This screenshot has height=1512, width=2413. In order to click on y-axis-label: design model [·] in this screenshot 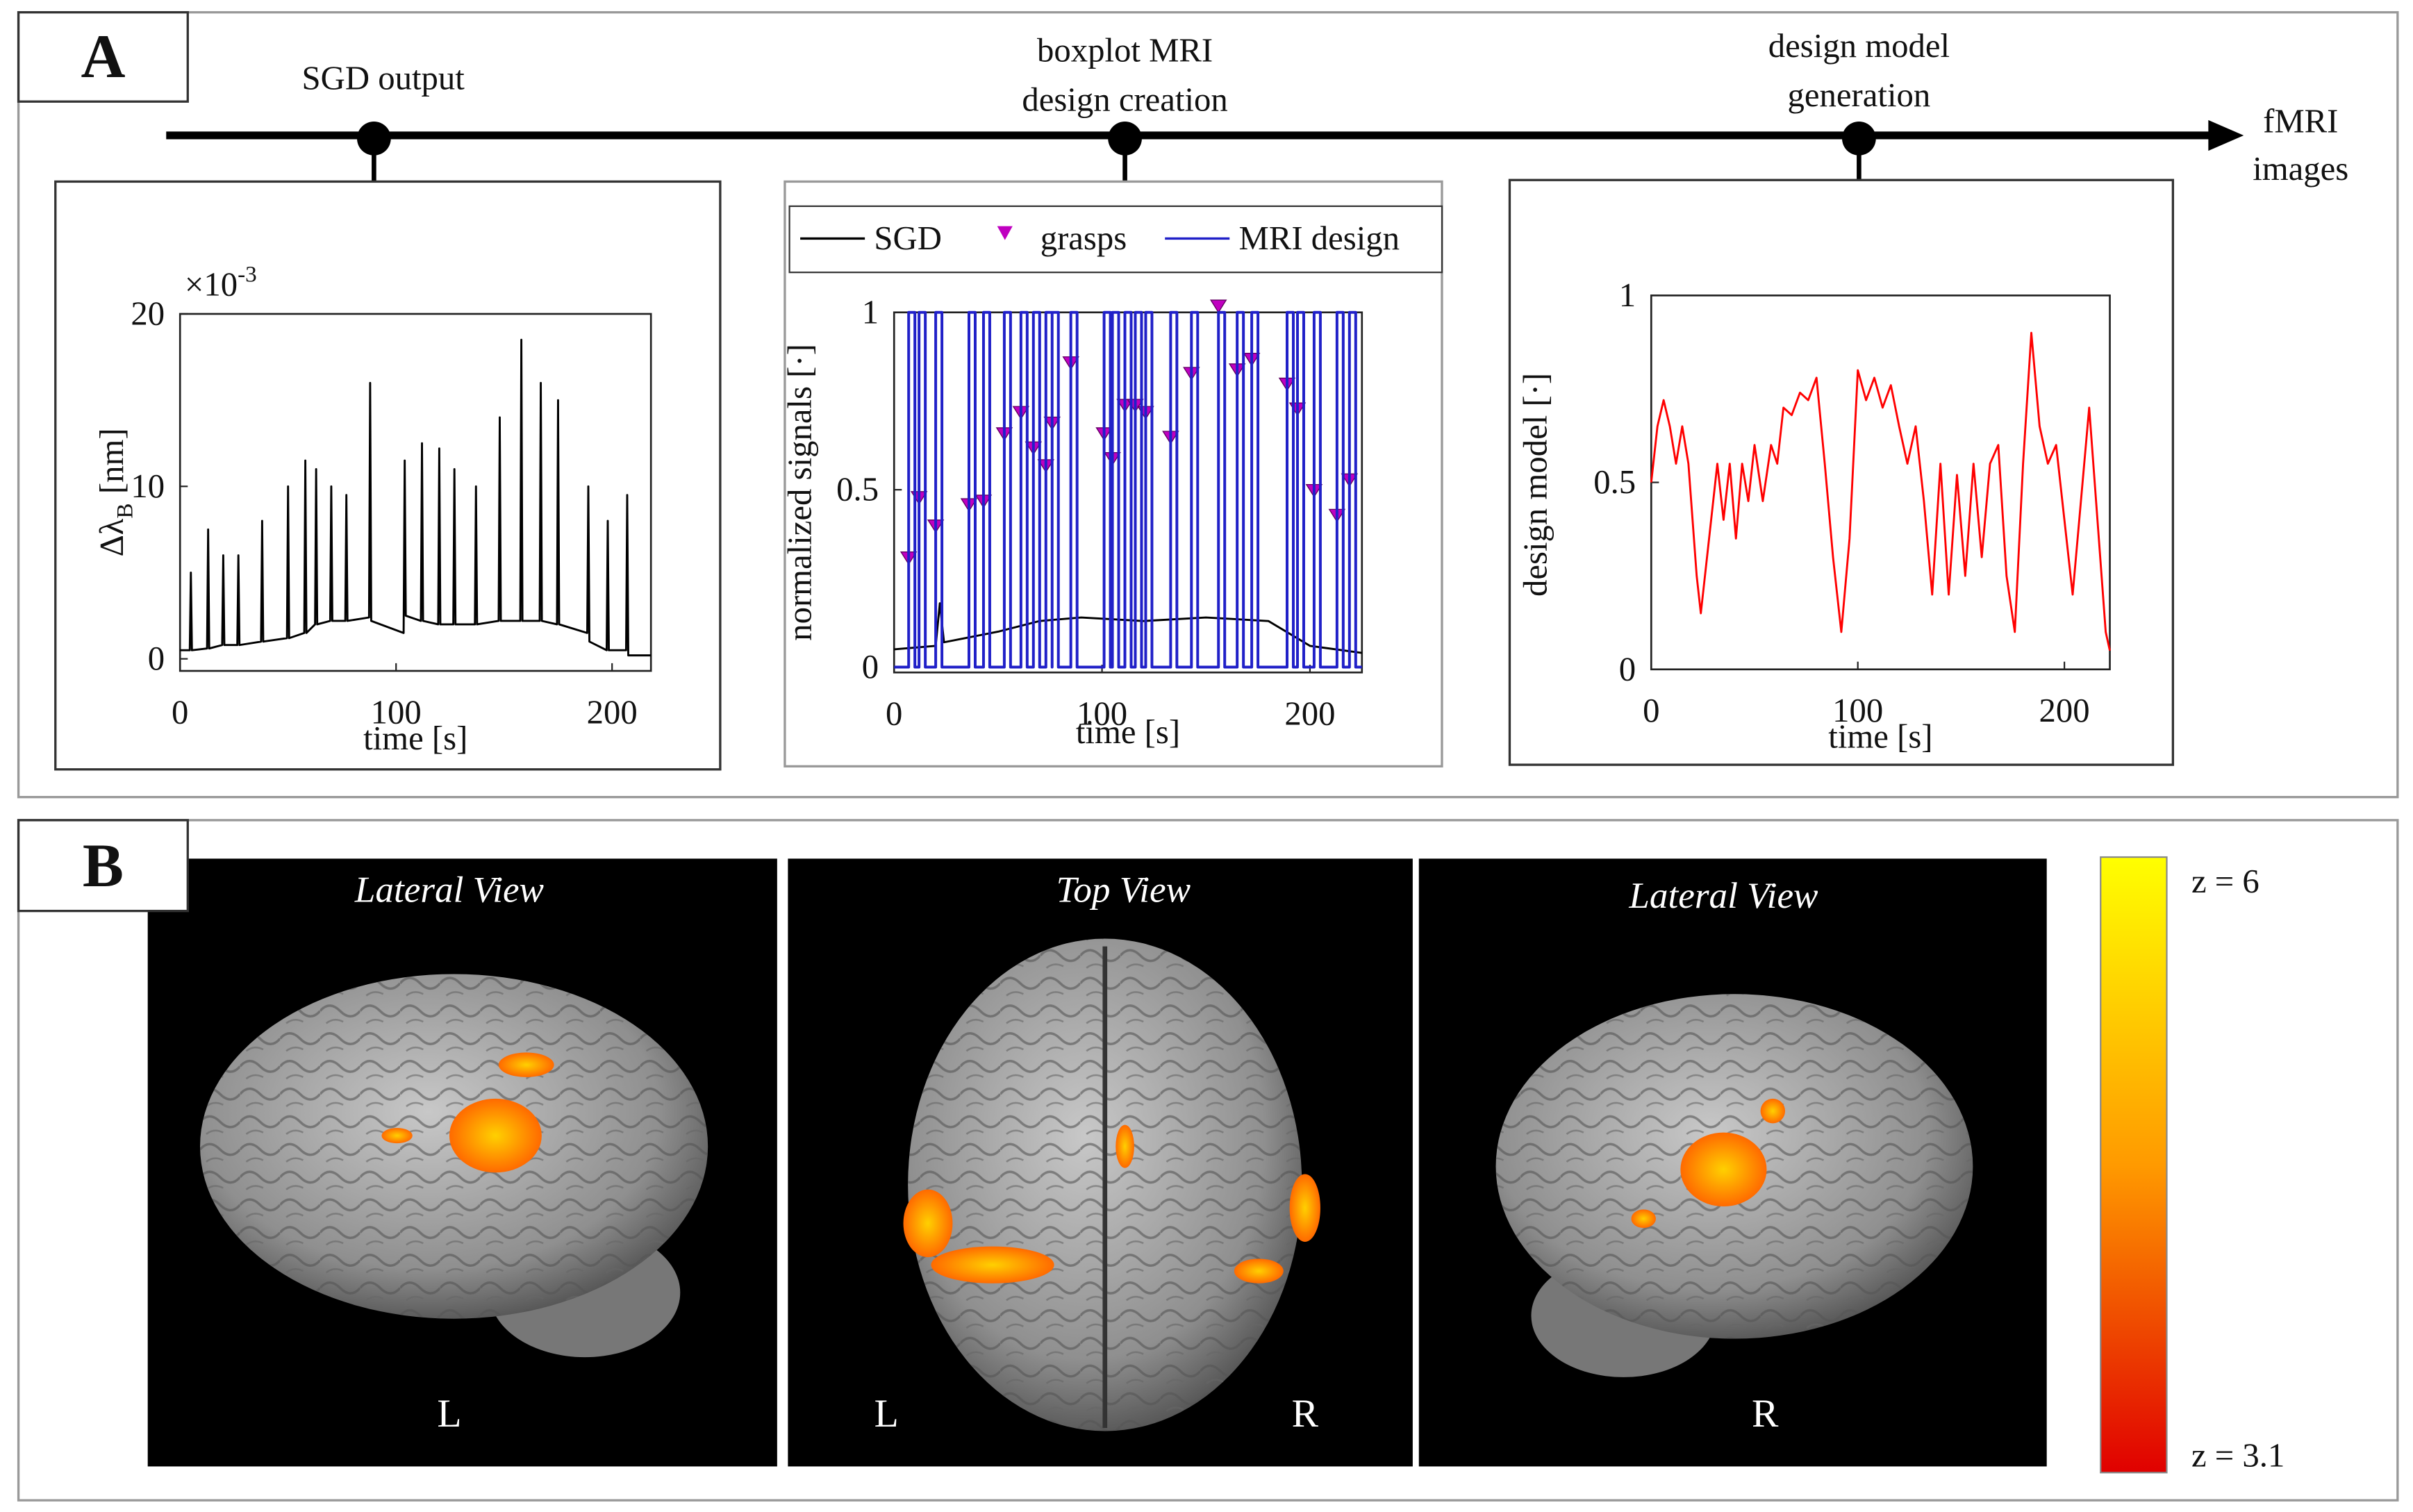, I will do `click(1535, 485)`.